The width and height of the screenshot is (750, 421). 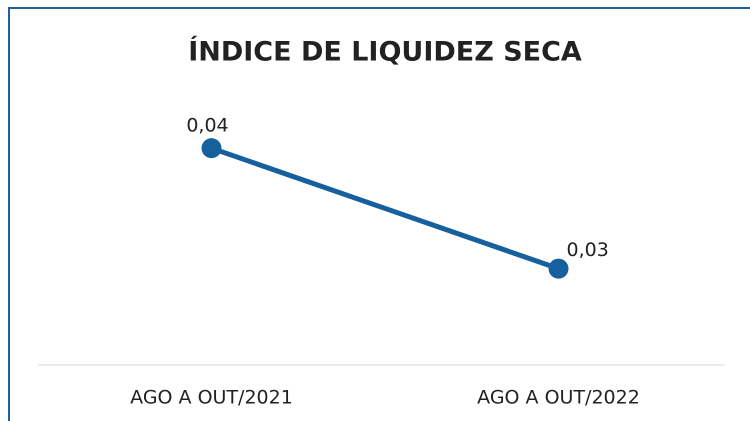 What do you see at coordinates (385, 52) in the screenshot?
I see `chart-title: ÍNDICE DE LIQUIDEZ SECA` at bounding box center [385, 52].